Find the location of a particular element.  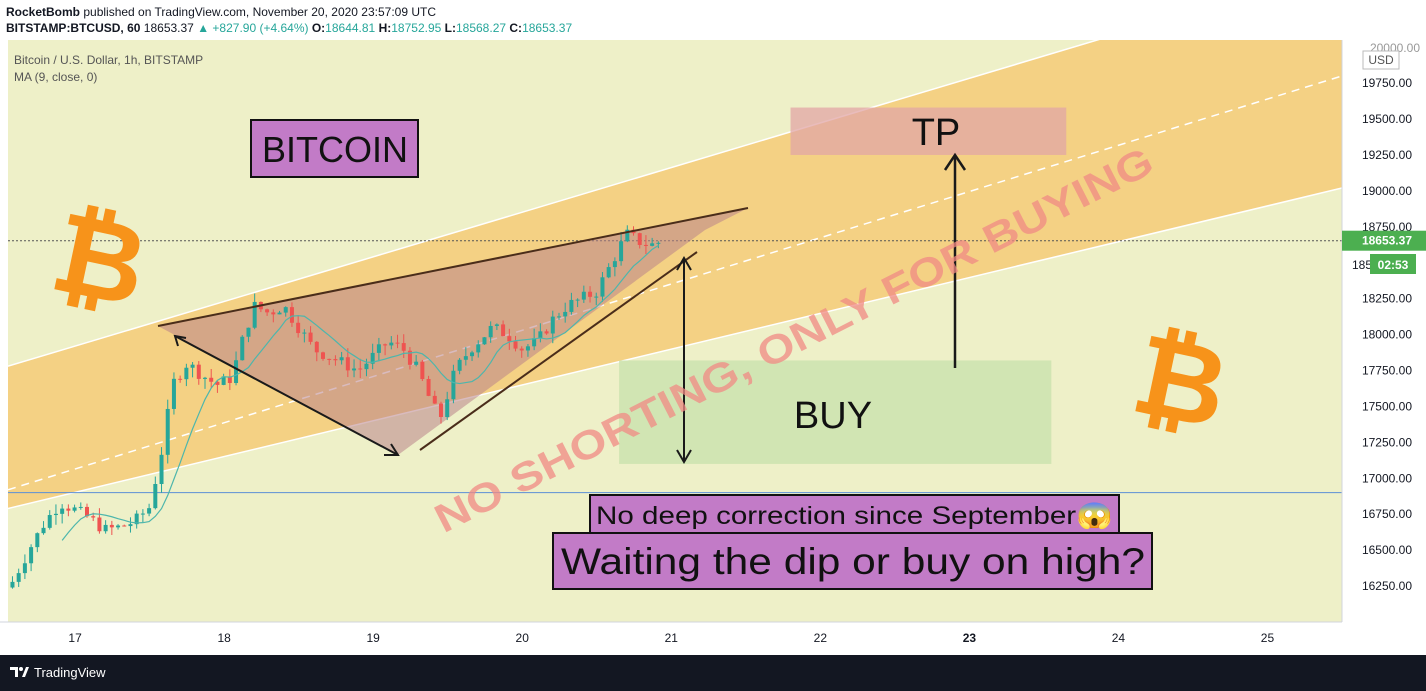

price-partial-label: 185 is located at coordinates (1362, 265).